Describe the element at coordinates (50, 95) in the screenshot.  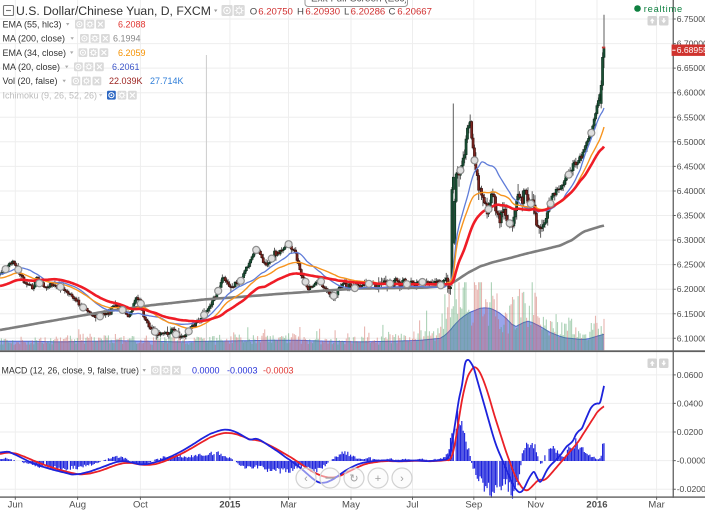
I see `svg-text: Ichimoku (9, 26, 52, 26)` at that location.